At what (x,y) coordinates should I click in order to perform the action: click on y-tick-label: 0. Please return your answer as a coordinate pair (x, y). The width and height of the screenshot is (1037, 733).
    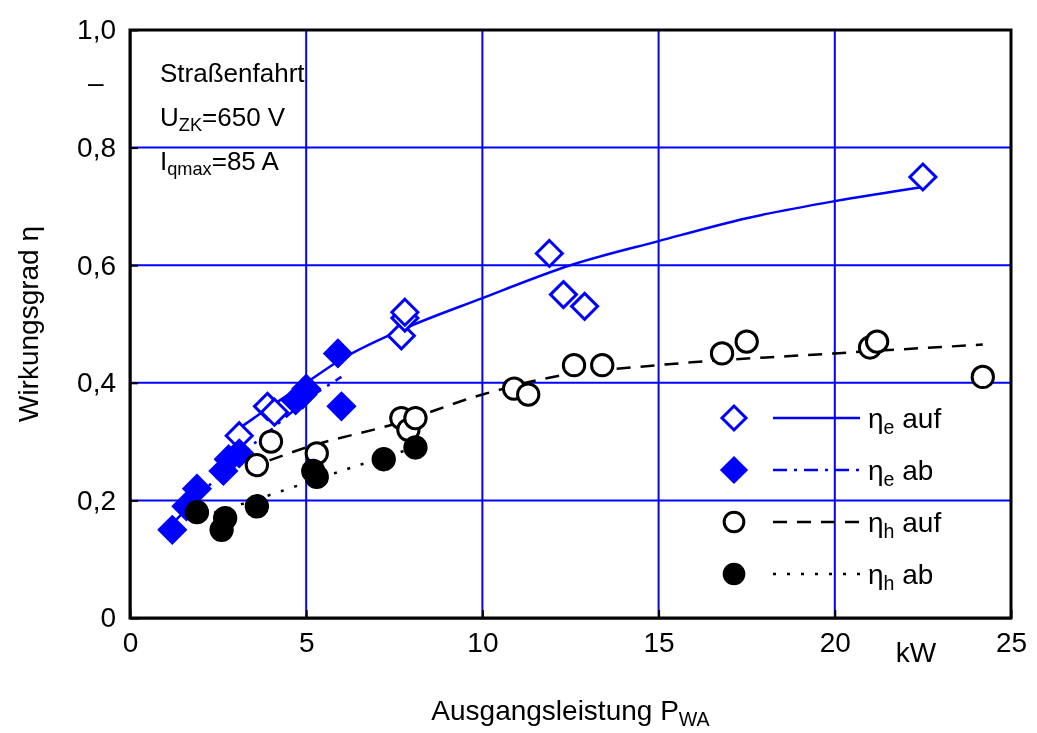
    Looking at the image, I should click on (108, 618).